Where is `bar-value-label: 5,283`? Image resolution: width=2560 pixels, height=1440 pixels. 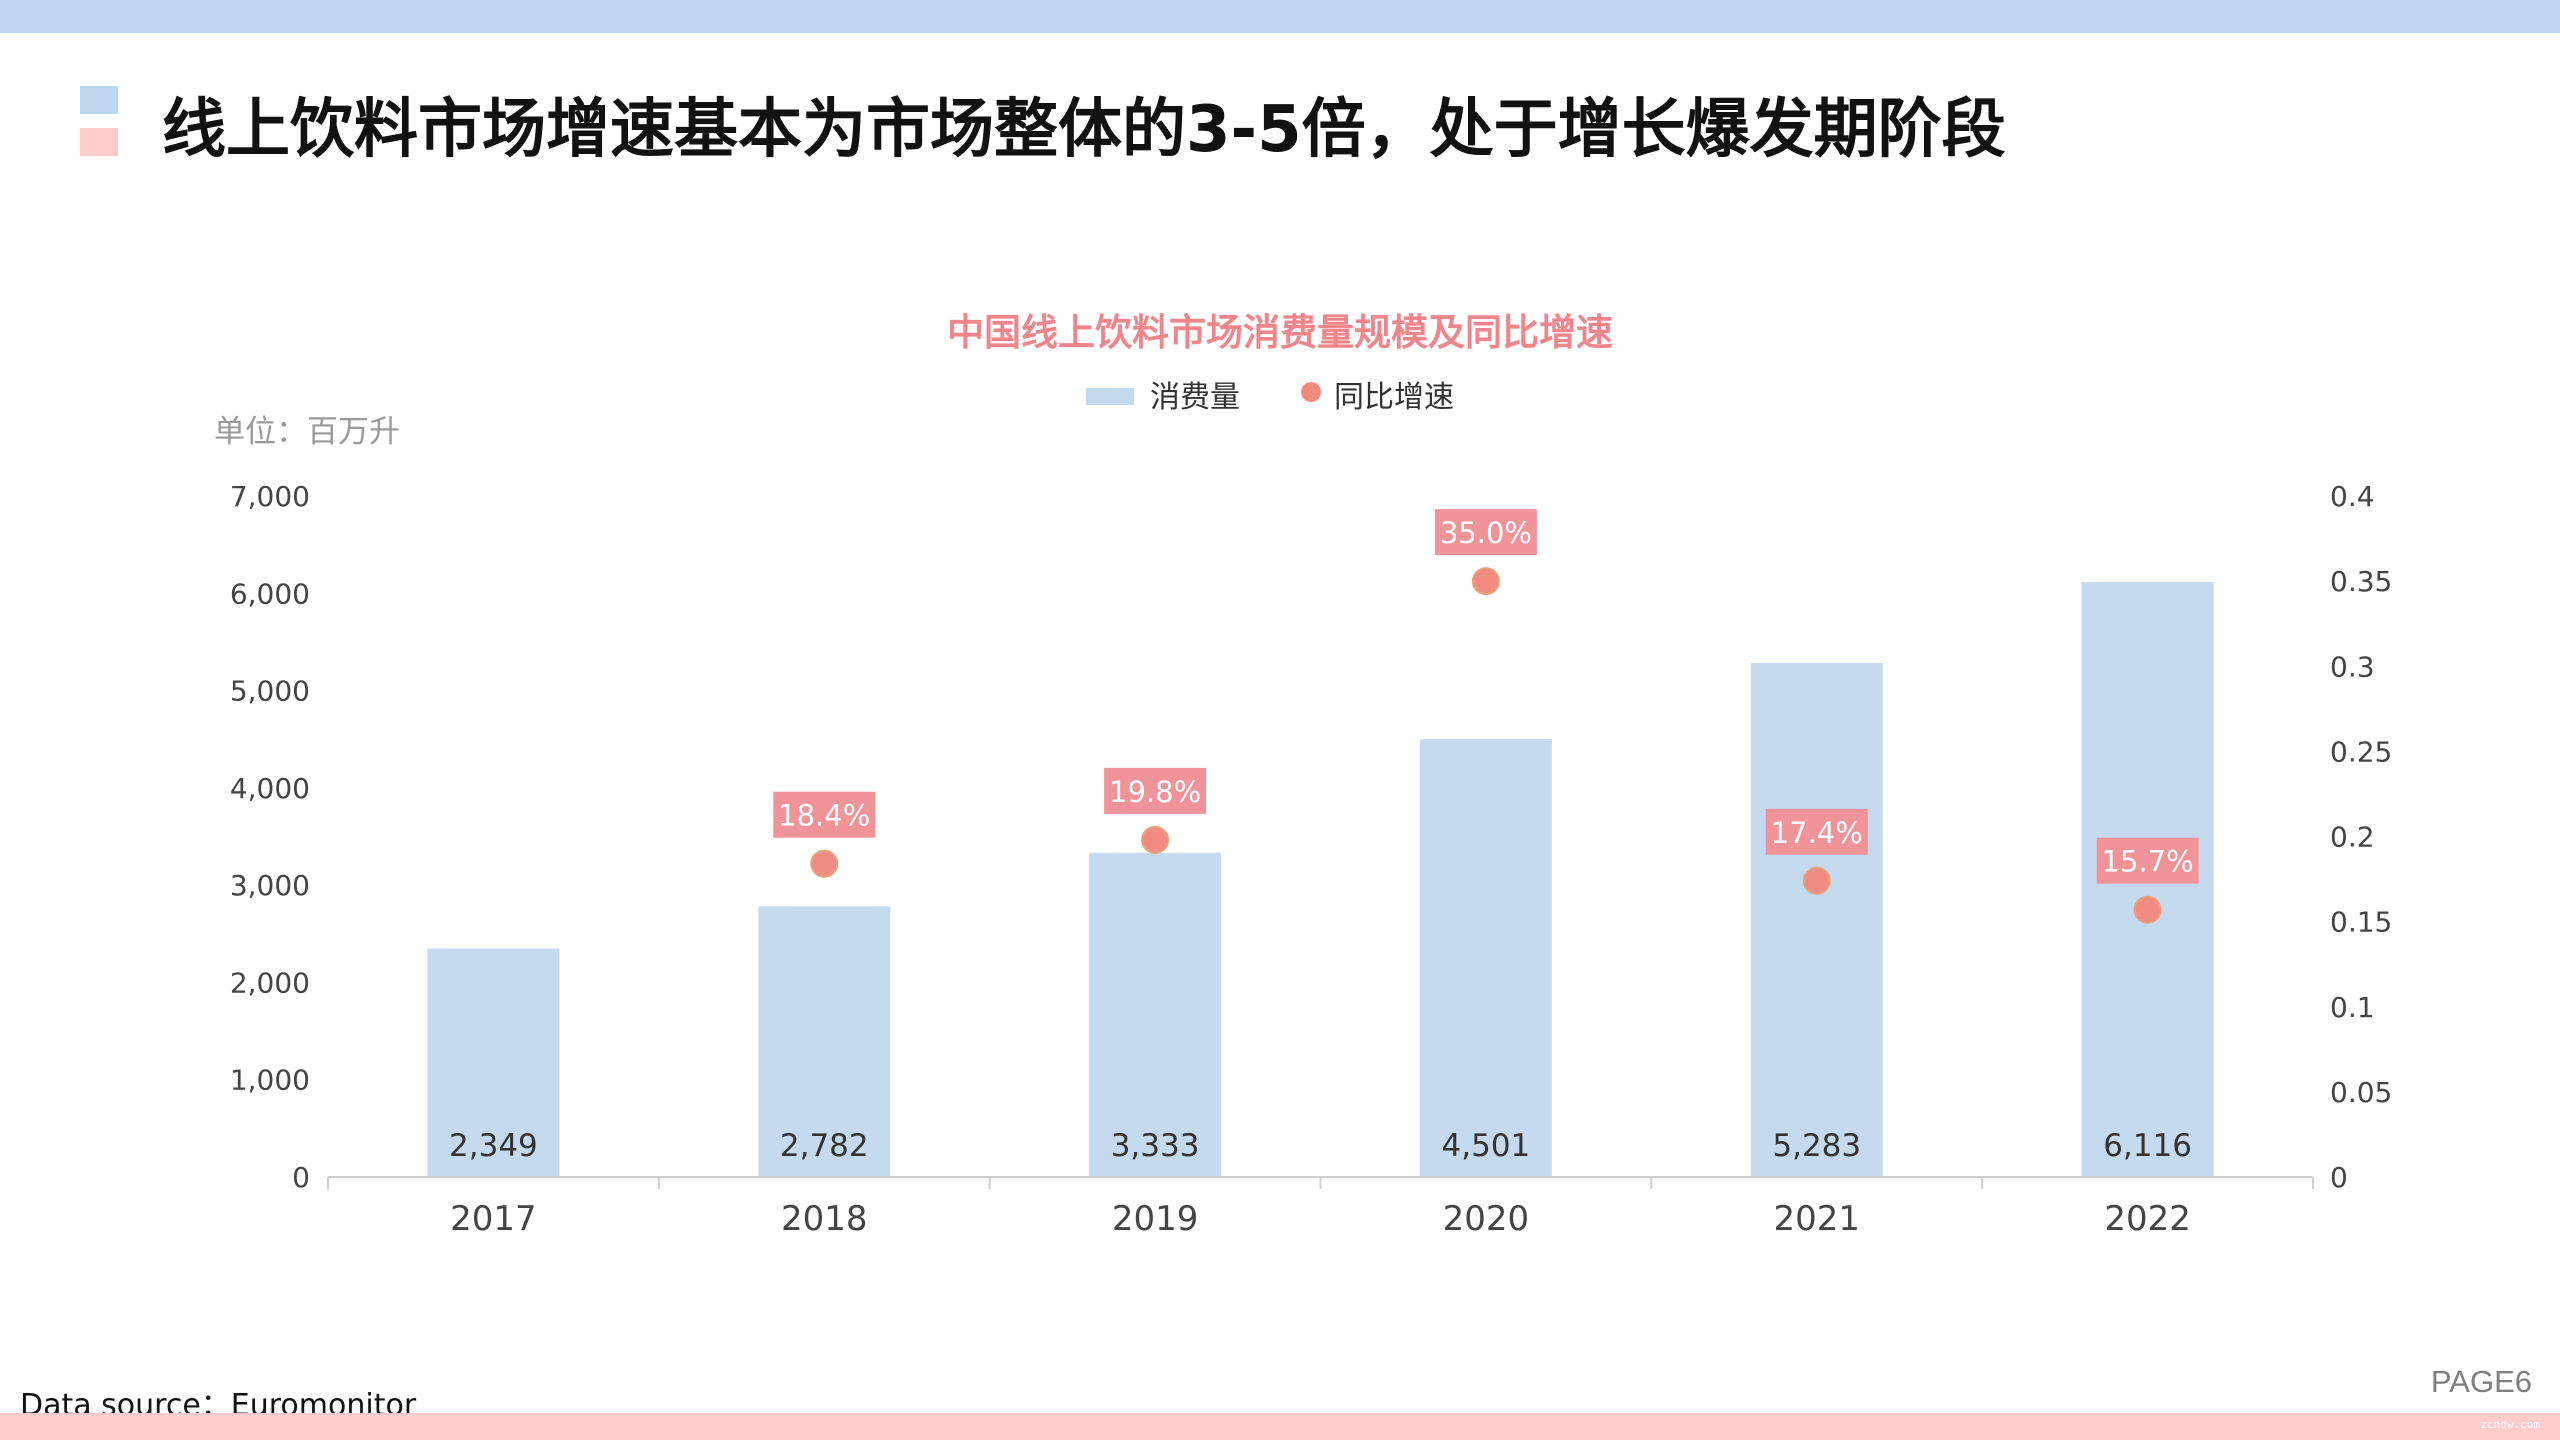 bar-value-label: 5,283 is located at coordinates (1816, 1146).